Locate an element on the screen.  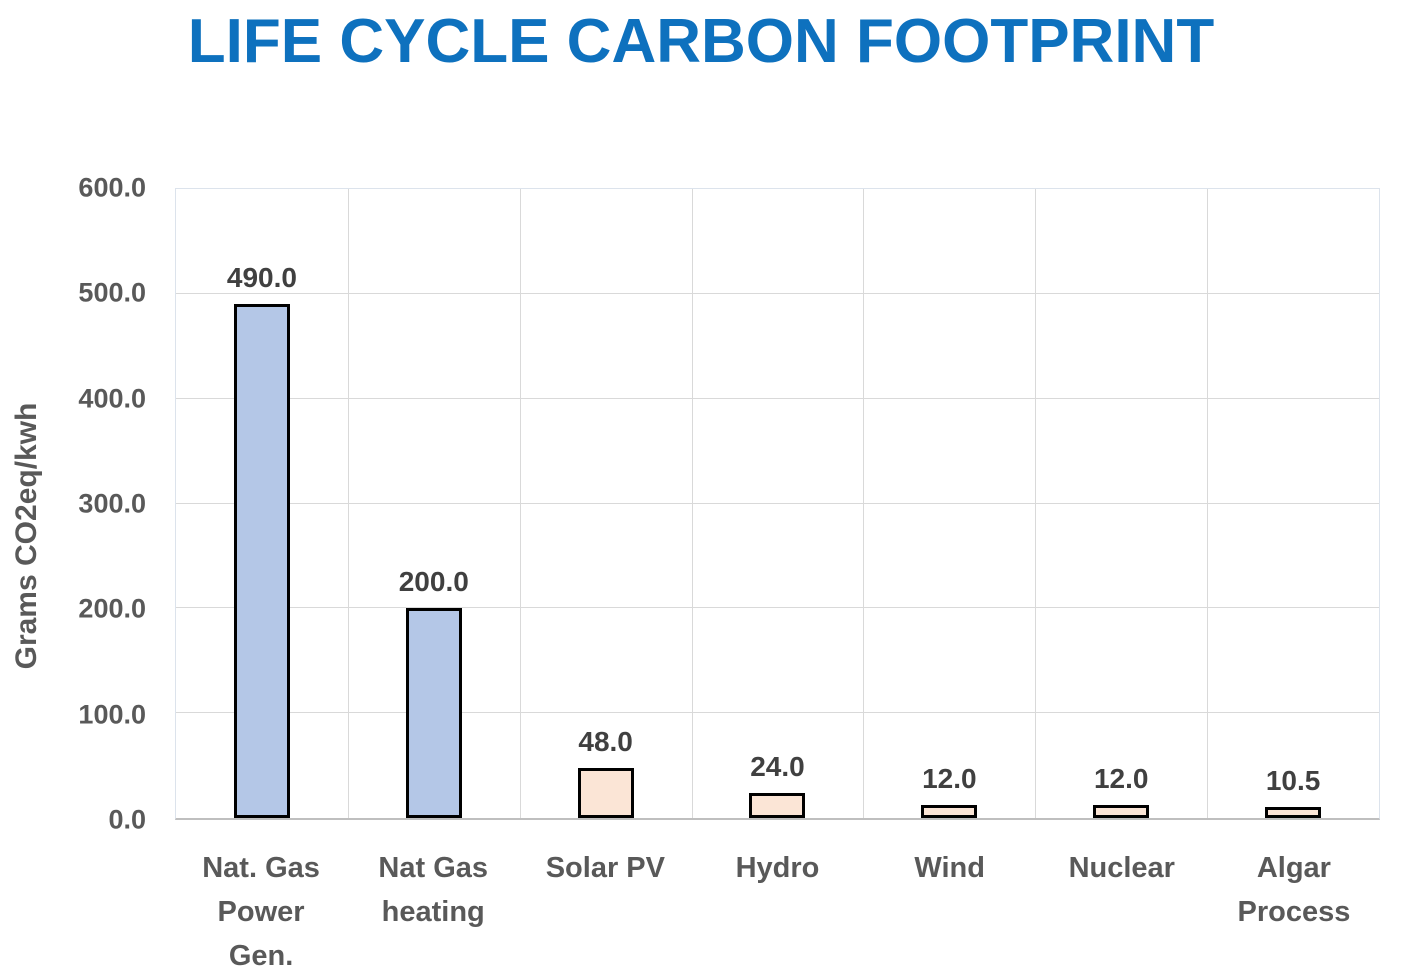
bar-cell: 10.5 is located at coordinates (1293, 503).